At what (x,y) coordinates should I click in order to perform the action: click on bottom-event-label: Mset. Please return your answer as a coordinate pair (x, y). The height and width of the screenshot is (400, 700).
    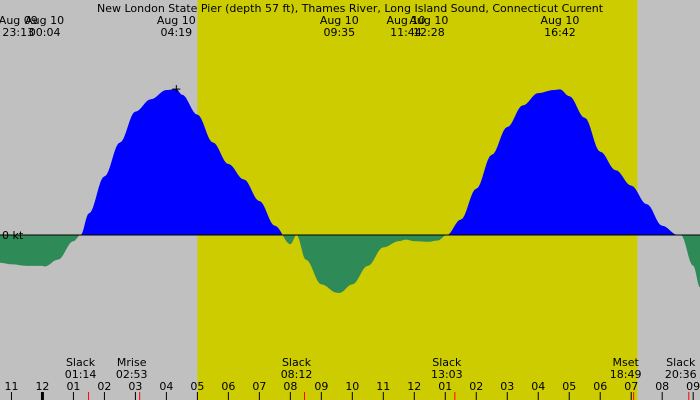
    Looking at the image, I should click on (625, 362).